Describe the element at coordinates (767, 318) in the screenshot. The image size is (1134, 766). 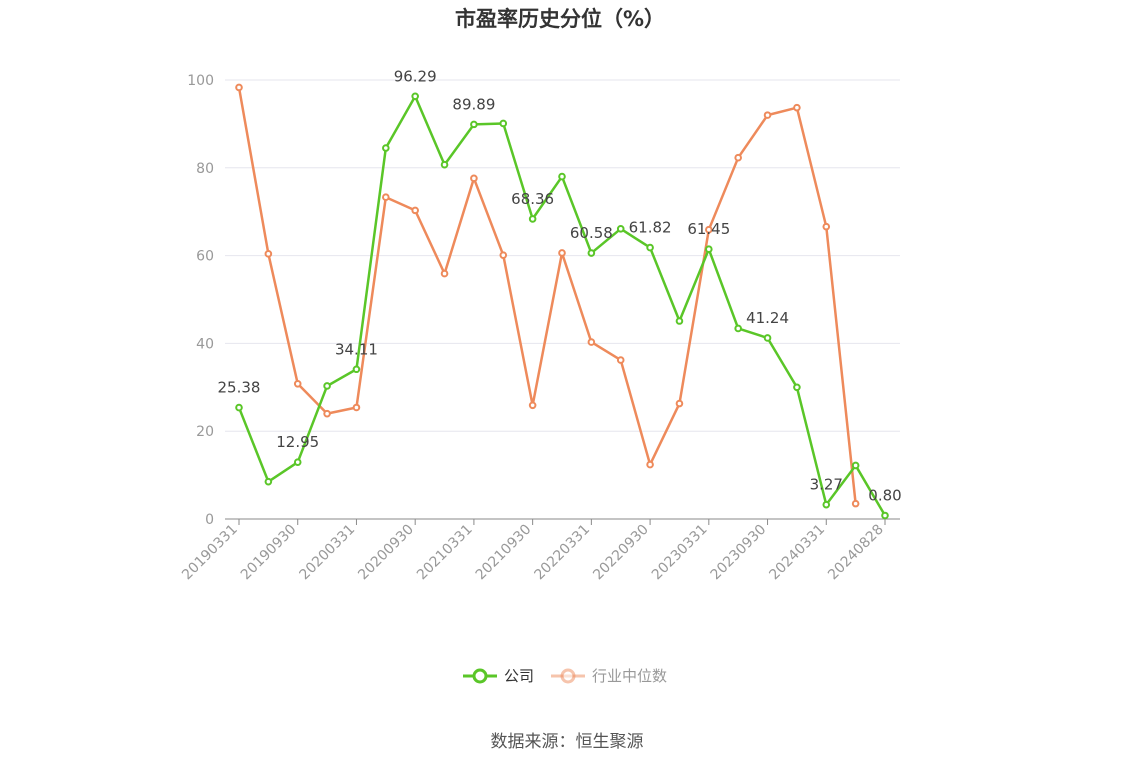
I see `company-data-label: 41.24` at that location.